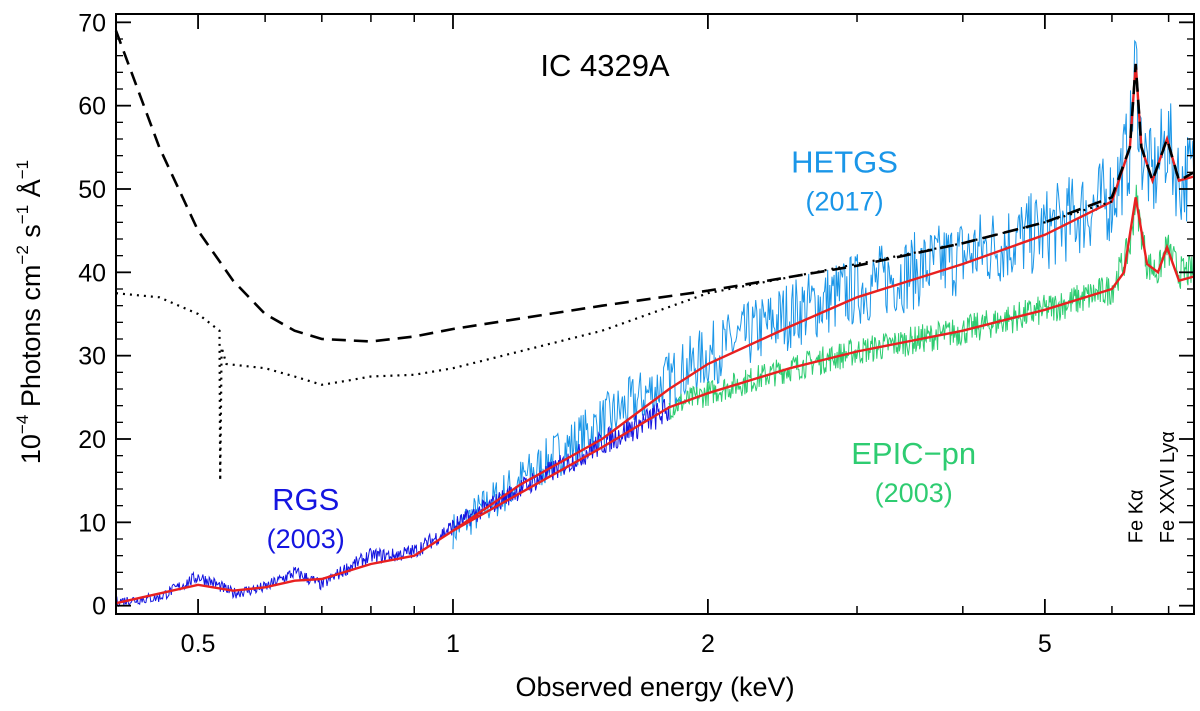  What do you see at coordinates (931, 302) in the screenshot?
I see `series-epic-pn-2003` at bounding box center [931, 302].